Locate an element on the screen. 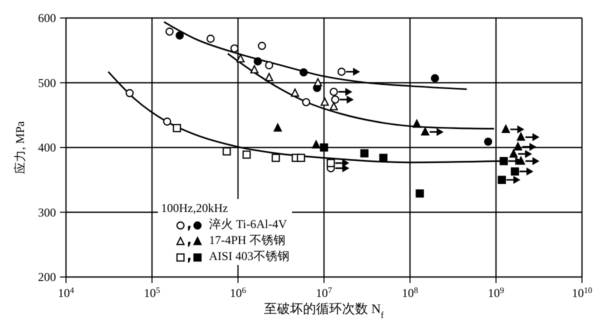 This screenshot has width=600, height=327. legend-label: 17-4PH 不锈钢 is located at coordinates (247, 240).